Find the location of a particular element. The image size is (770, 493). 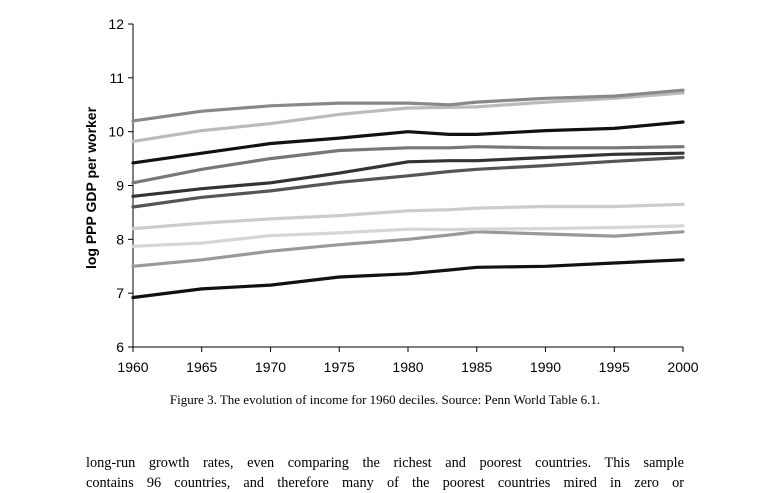

x-tick-label: 1965 is located at coordinates (201, 367).